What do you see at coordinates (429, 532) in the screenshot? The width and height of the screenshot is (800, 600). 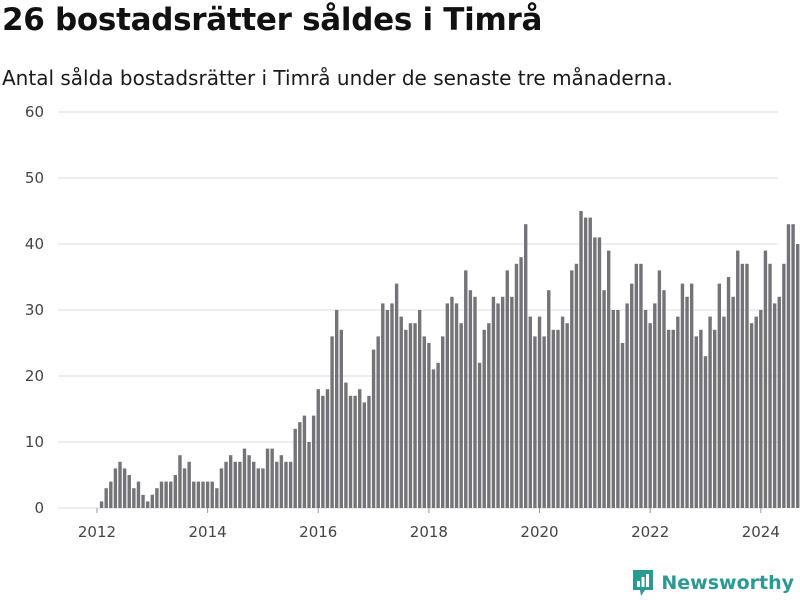 I see `x-tick-label: 2018` at bounding box center [429, 532].